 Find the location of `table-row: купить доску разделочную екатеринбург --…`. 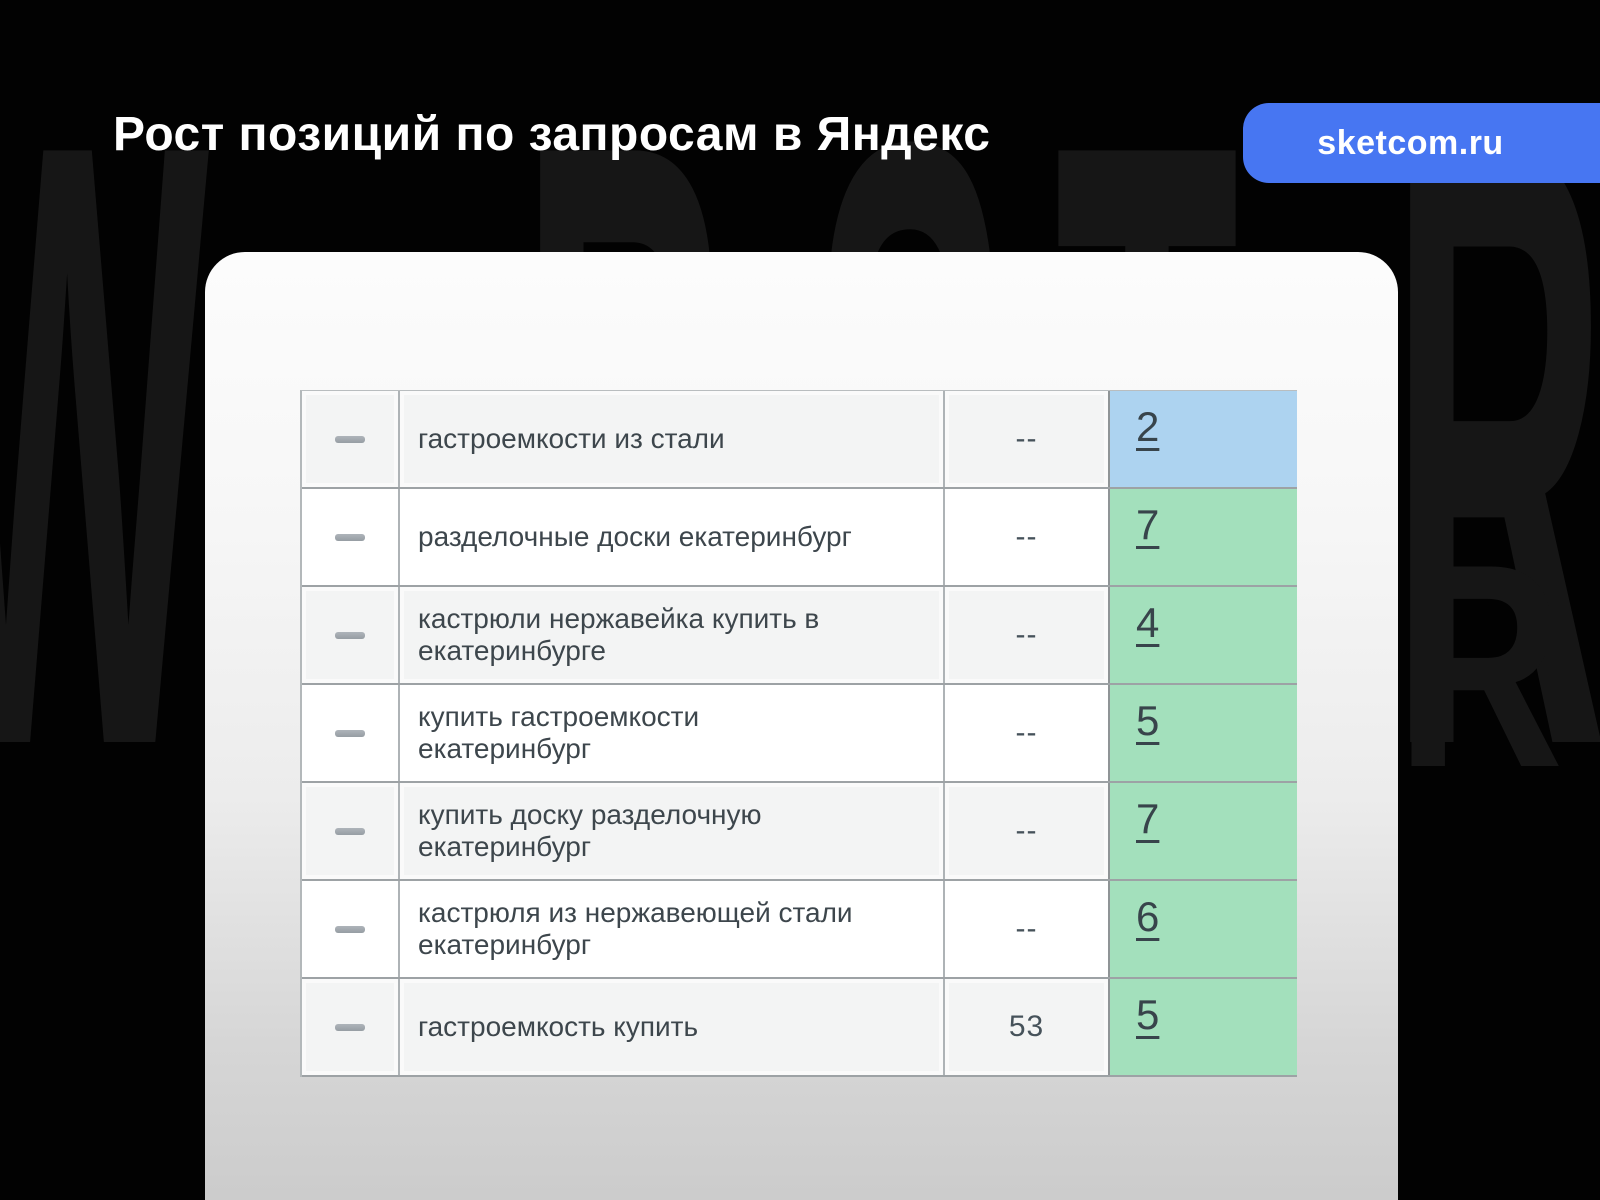

table-row: купить доску разделочную екатеринбург --… is located at coordinates (799, 832).